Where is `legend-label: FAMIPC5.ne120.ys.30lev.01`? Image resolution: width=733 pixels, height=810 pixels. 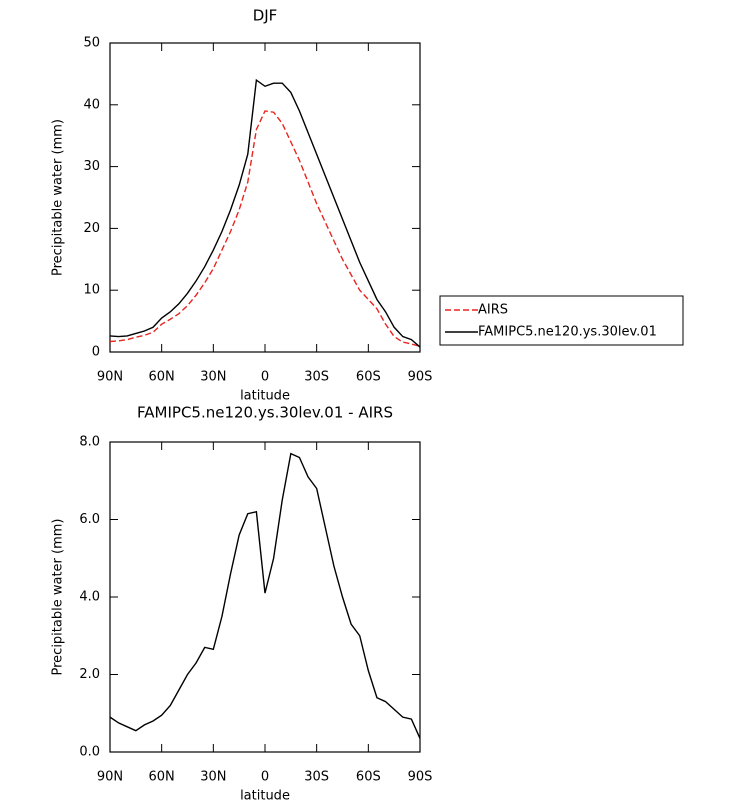 legend-label: FAMIPC5.ne120.ys.30lev.01 is located at coordinates (567, 332).